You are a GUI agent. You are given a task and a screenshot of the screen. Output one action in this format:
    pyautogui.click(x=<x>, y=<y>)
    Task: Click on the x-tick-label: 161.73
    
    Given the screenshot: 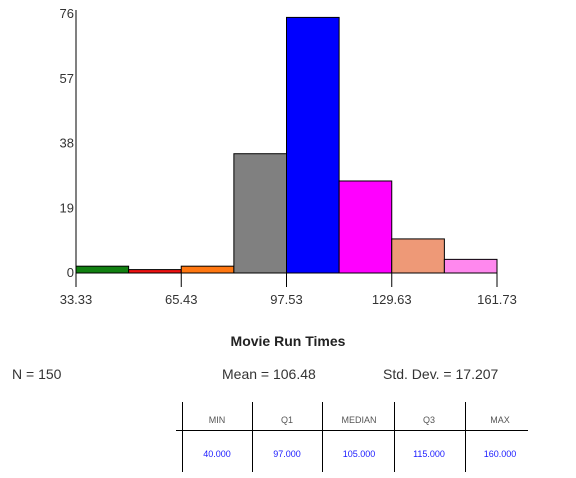 What is the action you would take?
    pyautogui.click(x=497, y=299)
    